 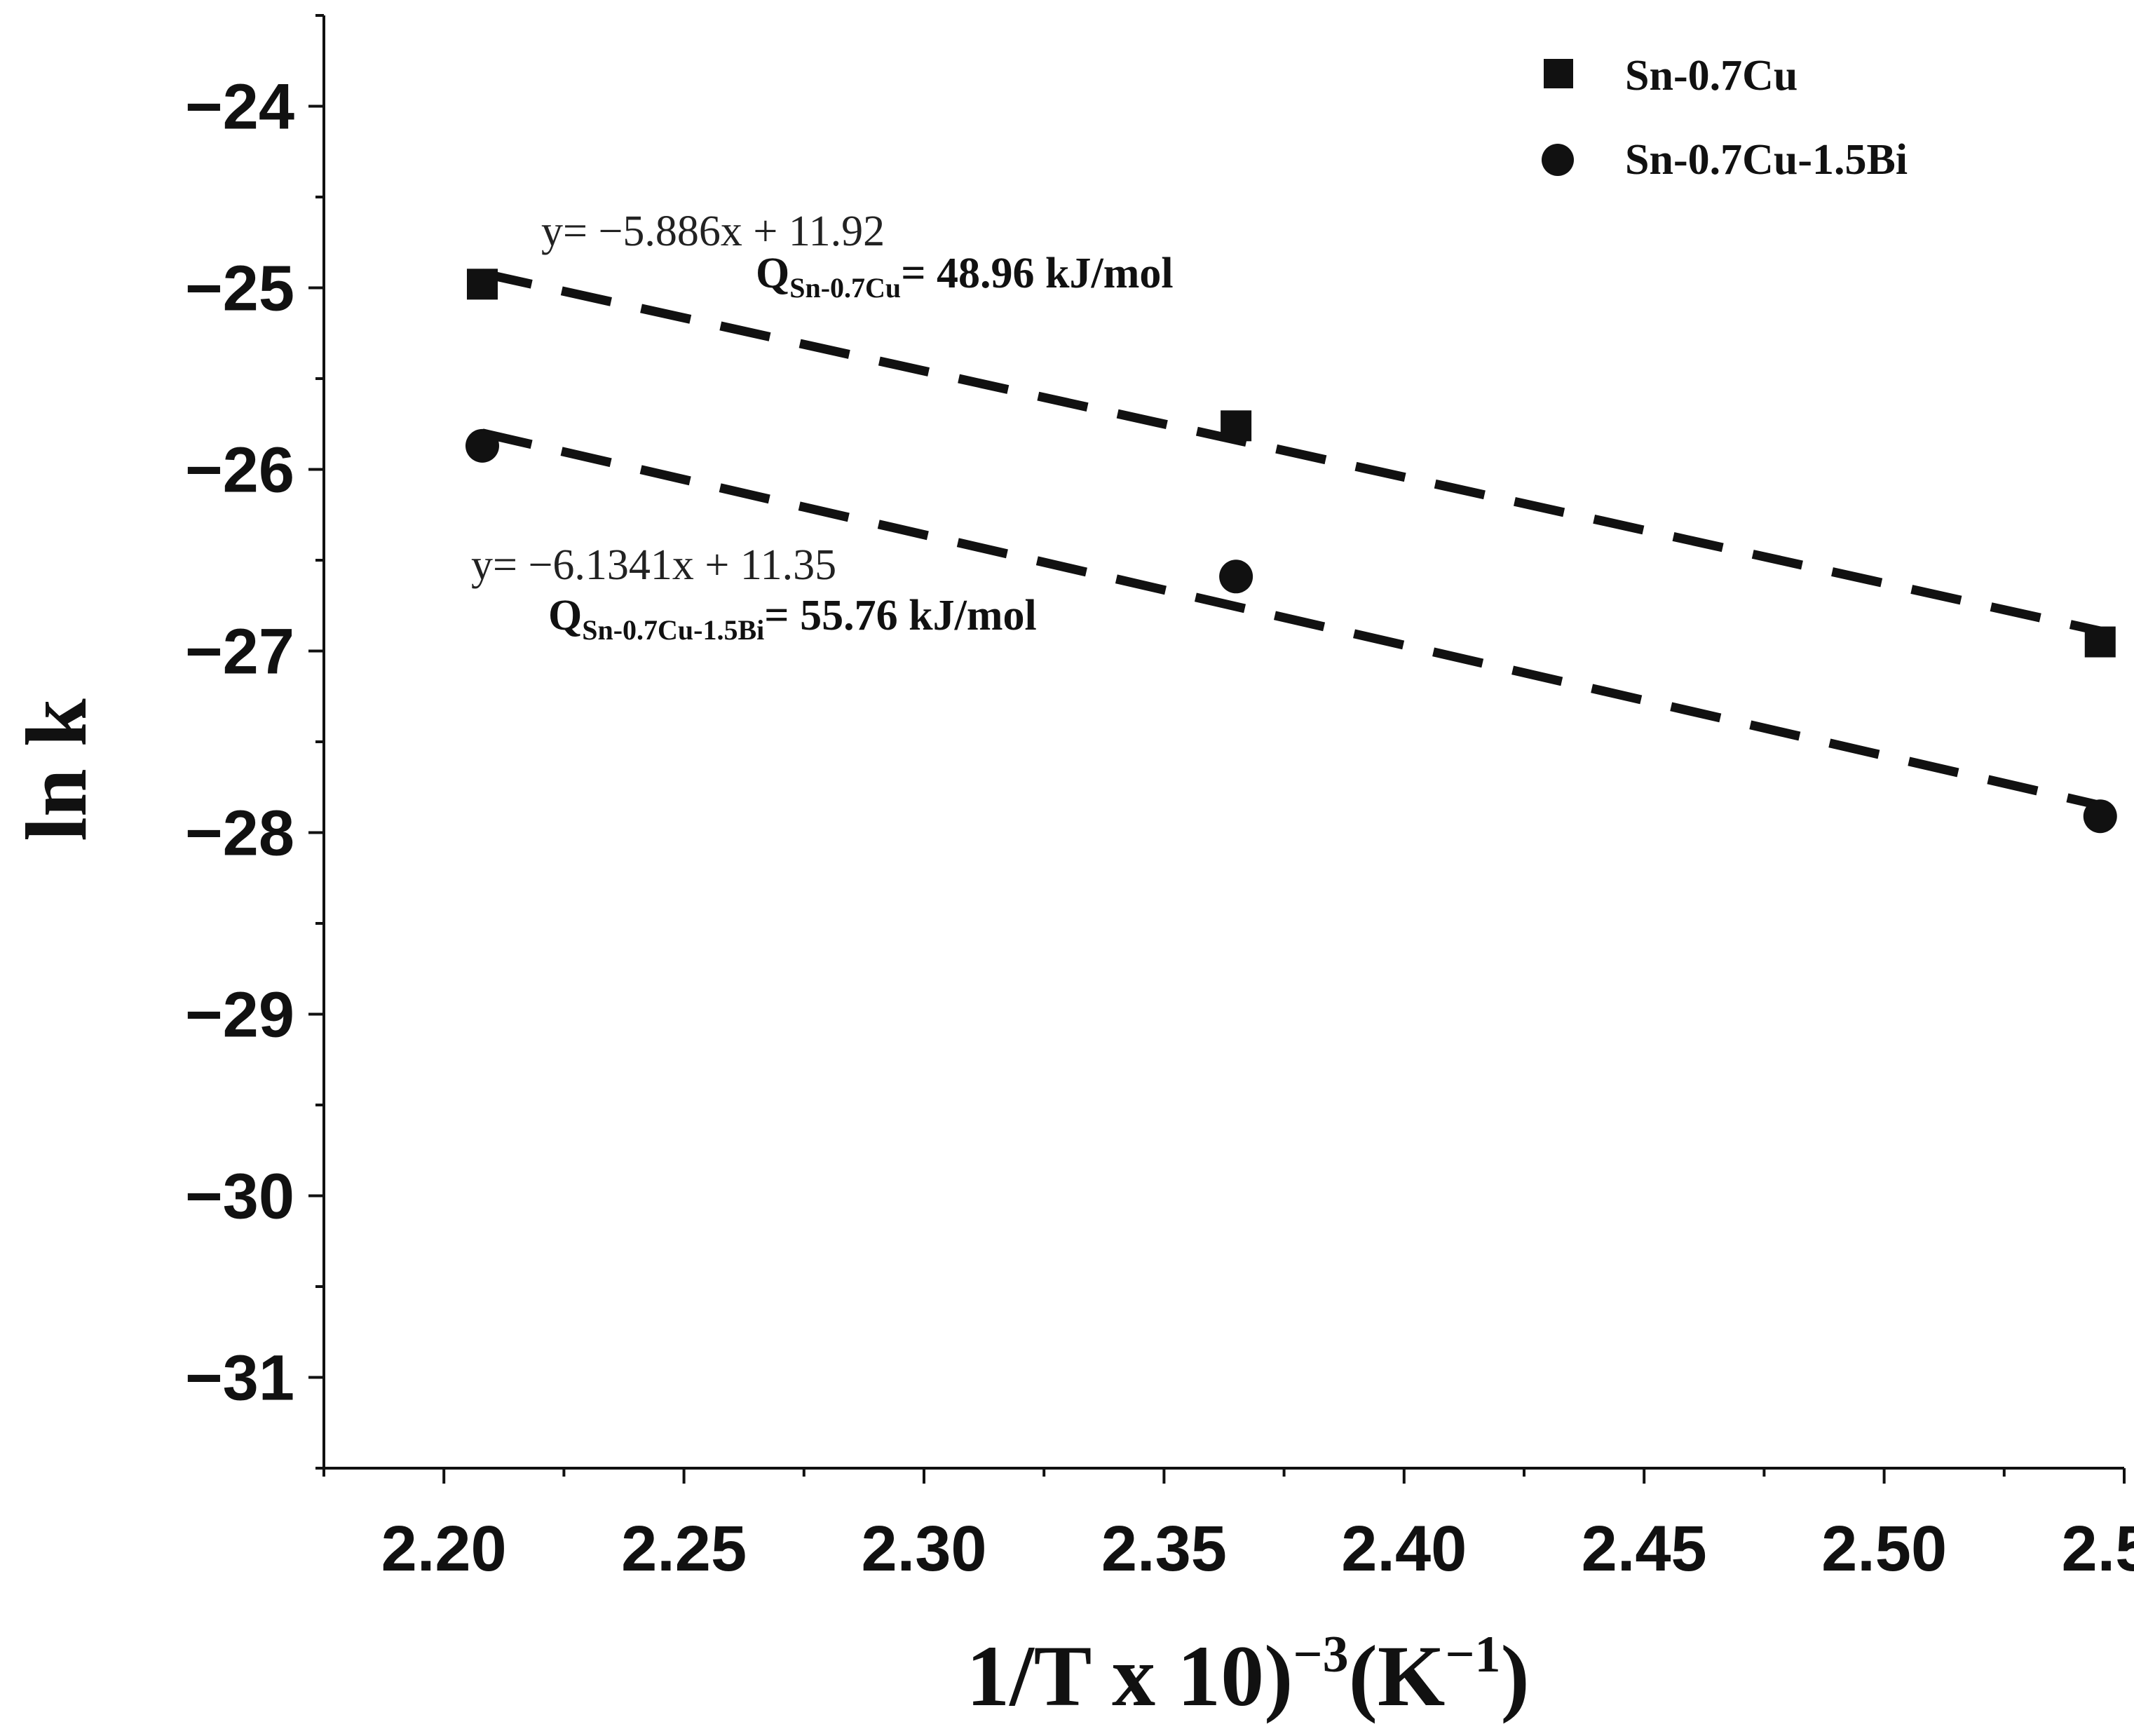 I want to click on x-tick-label: 2.35, so click(x=1164, y=1549).